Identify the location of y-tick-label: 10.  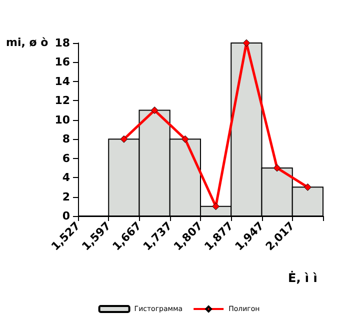
(62, 119).